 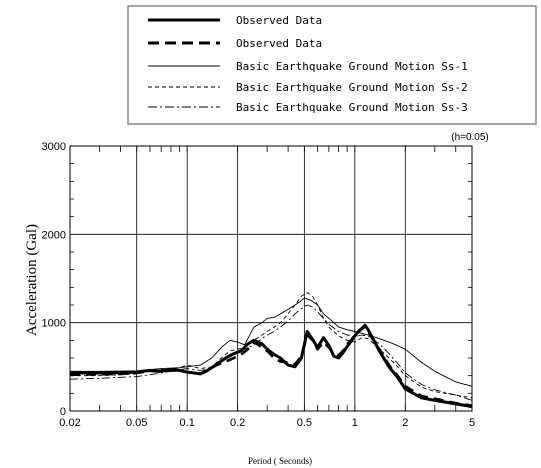 What do you see at coordinates (352, 107) in the screenshot?
I see `legend-label-ss3: Basic Earthquake Ground Motion Ss-3` at bounding box center [352, 107].